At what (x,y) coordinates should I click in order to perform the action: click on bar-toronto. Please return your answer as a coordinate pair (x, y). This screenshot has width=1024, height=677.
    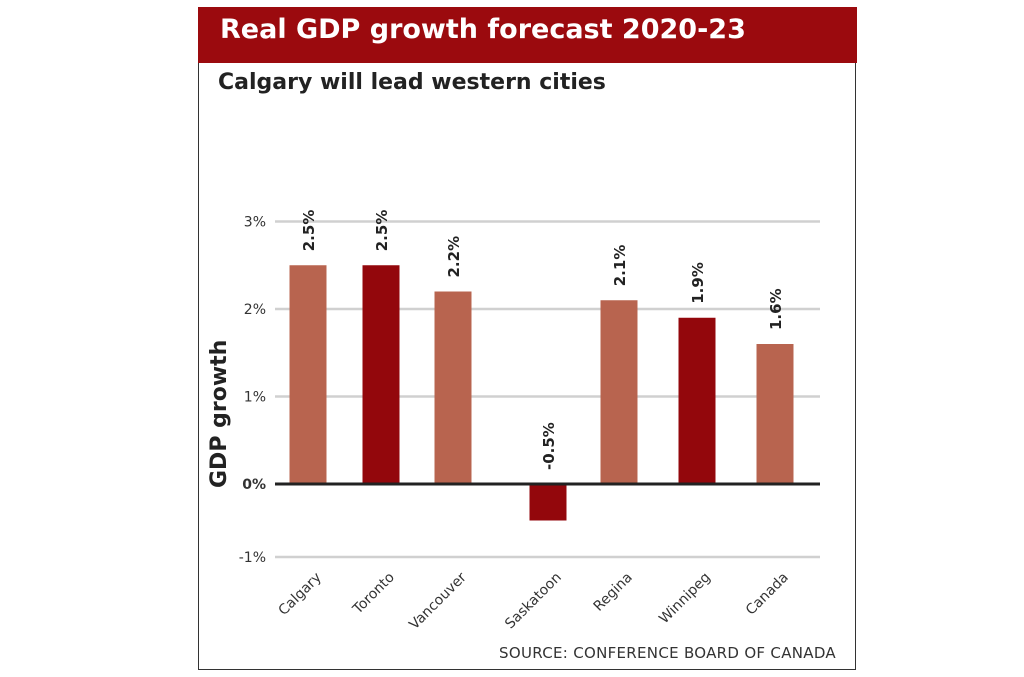
    Looking at the image, I should click on (381, 374).